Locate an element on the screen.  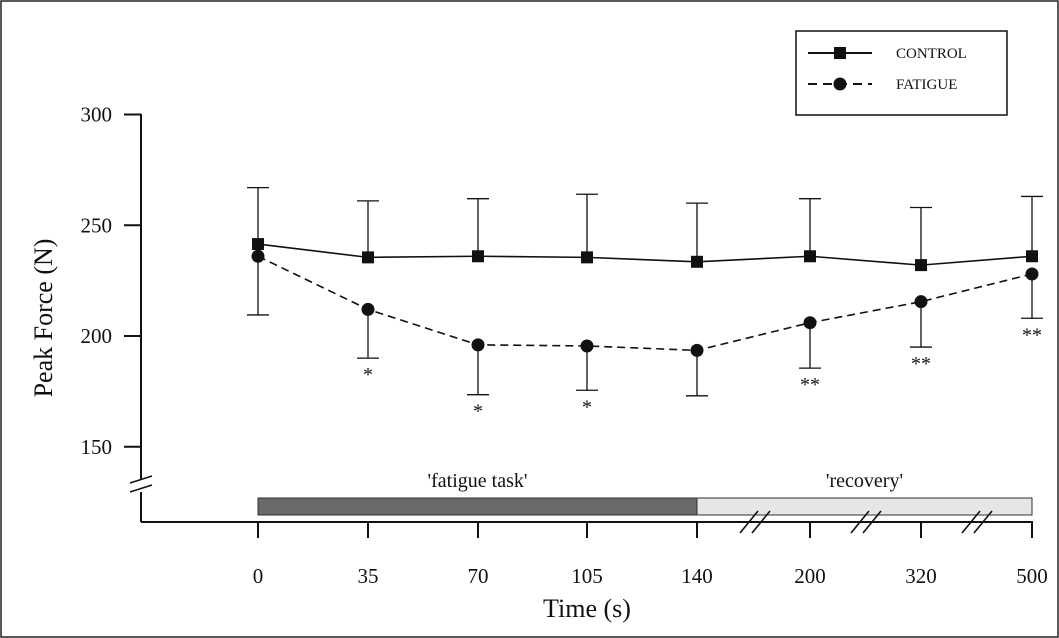
x-tick-label: 500 is located at coordinates (1032, 576).